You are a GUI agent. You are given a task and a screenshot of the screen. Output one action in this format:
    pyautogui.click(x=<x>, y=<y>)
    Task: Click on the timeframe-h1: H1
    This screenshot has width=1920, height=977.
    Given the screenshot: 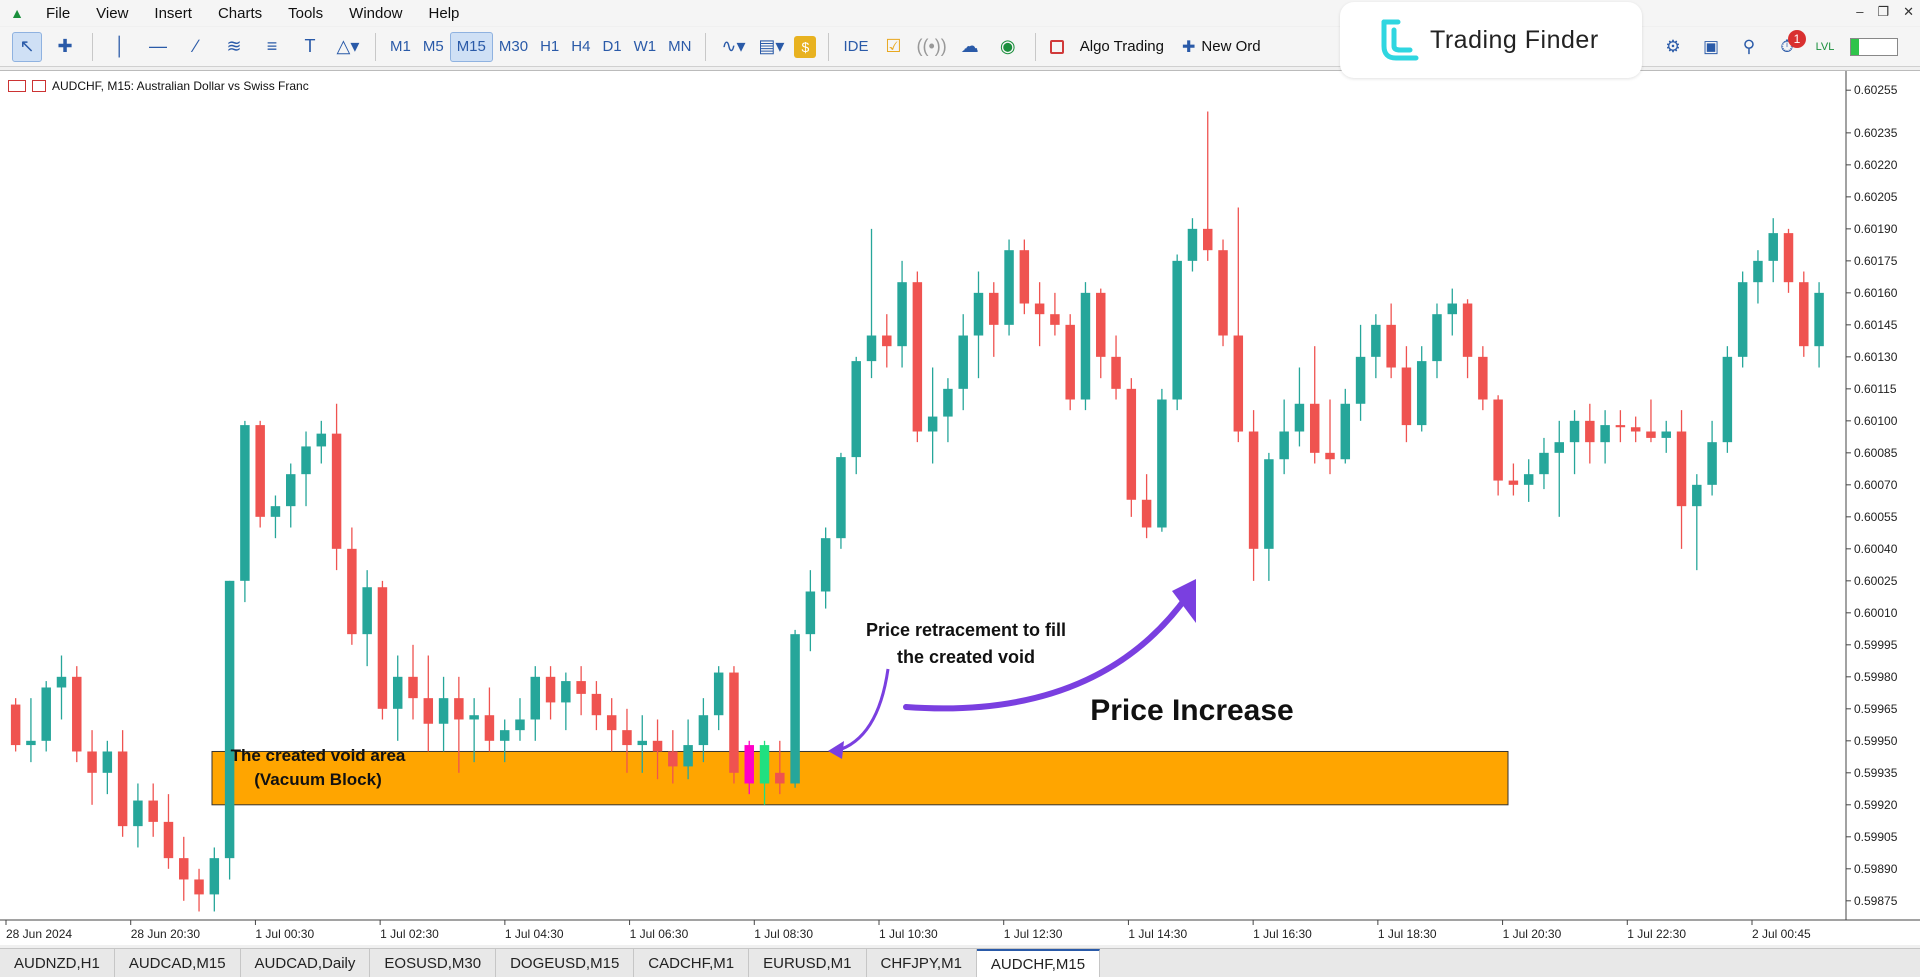 What is the action you would take?
    pyautogui.click(x=550, y=46)
    